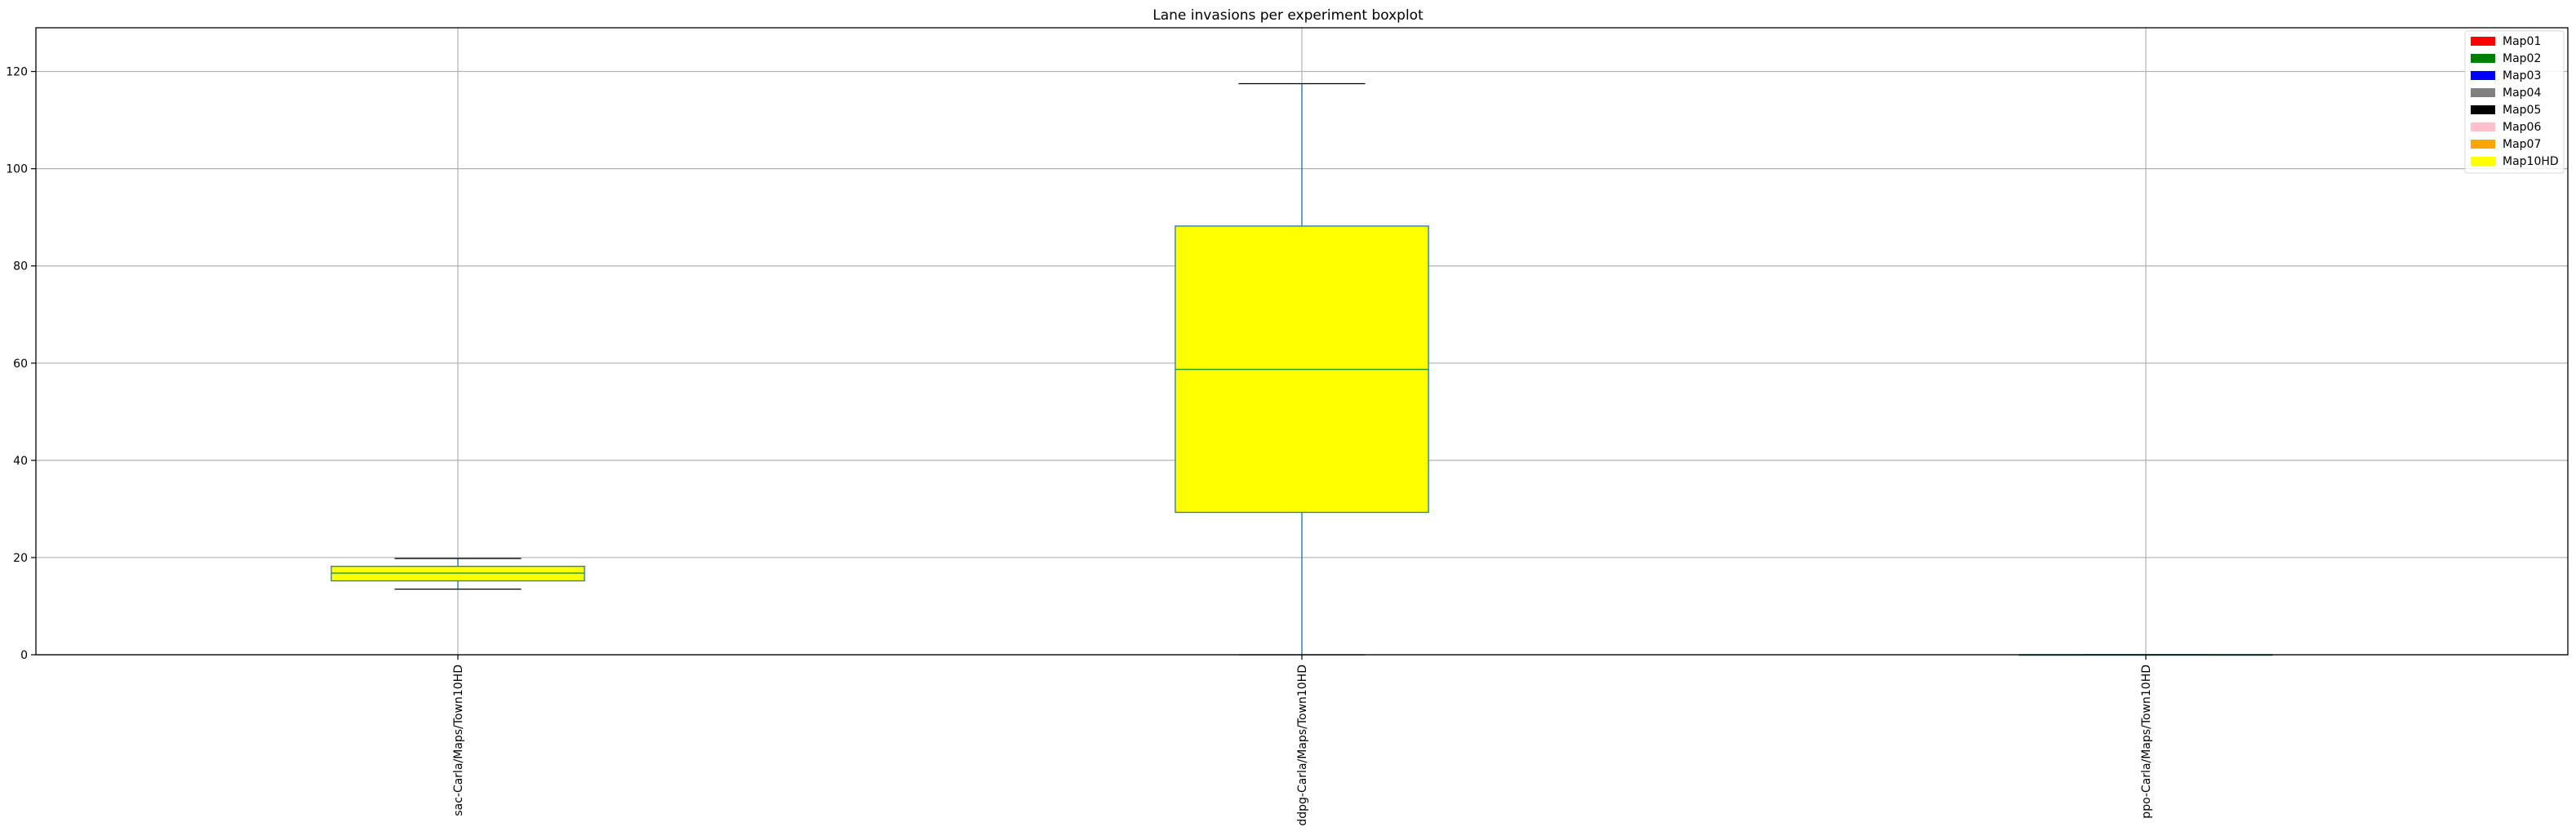 This screenshot has width=2576, height=836. What do you see at coordinates (20, 558) in the screenshot?
I see `y-tick-label: 20` at bounding box center [20, 558].